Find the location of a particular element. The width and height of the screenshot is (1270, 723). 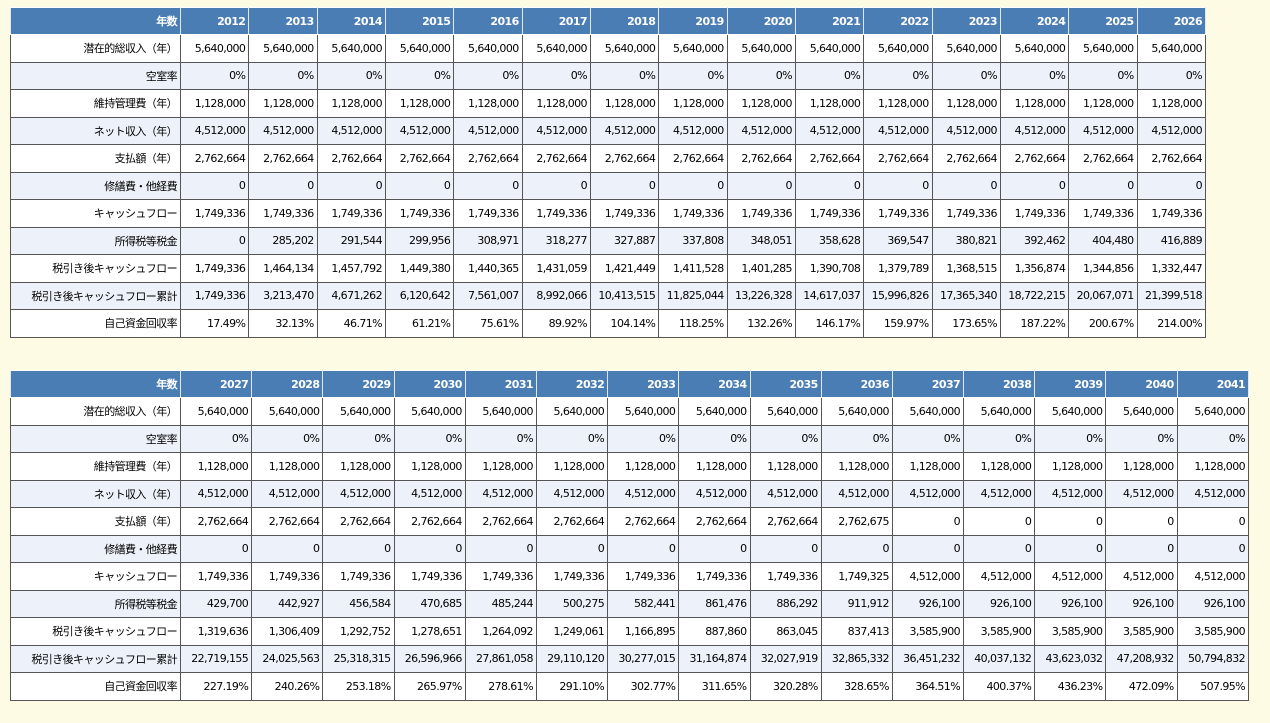

cell-value: 364.51% is located at coordinates (928, 686).